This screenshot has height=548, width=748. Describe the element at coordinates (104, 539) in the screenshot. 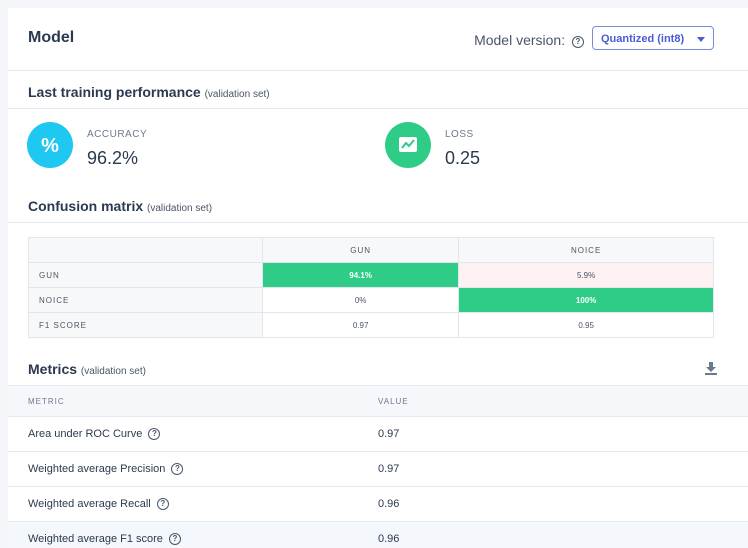

I see `metric-name: Weighted average F1 score ?` at that location.